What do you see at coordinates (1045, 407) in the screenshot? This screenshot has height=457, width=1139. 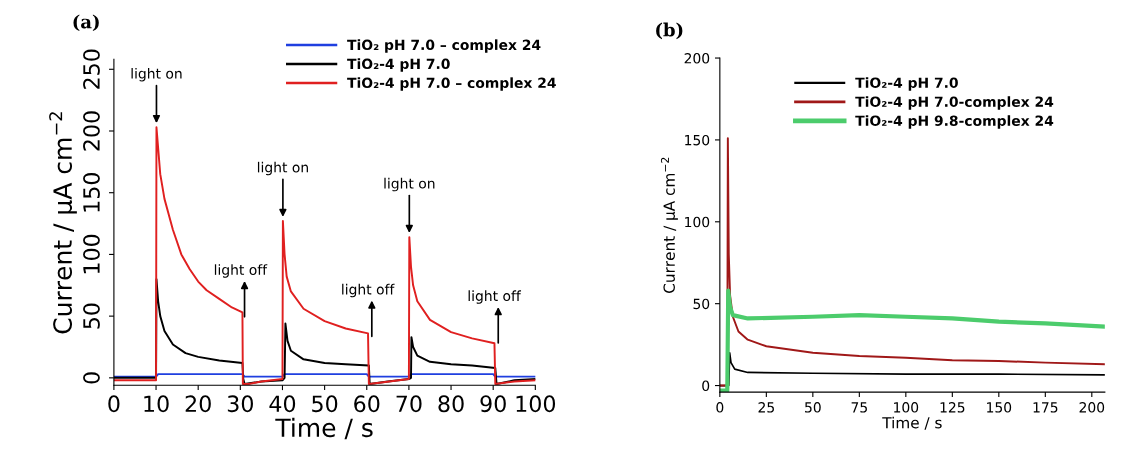 I see `x-tick-label: 175` at bounding box center [1045, 407].